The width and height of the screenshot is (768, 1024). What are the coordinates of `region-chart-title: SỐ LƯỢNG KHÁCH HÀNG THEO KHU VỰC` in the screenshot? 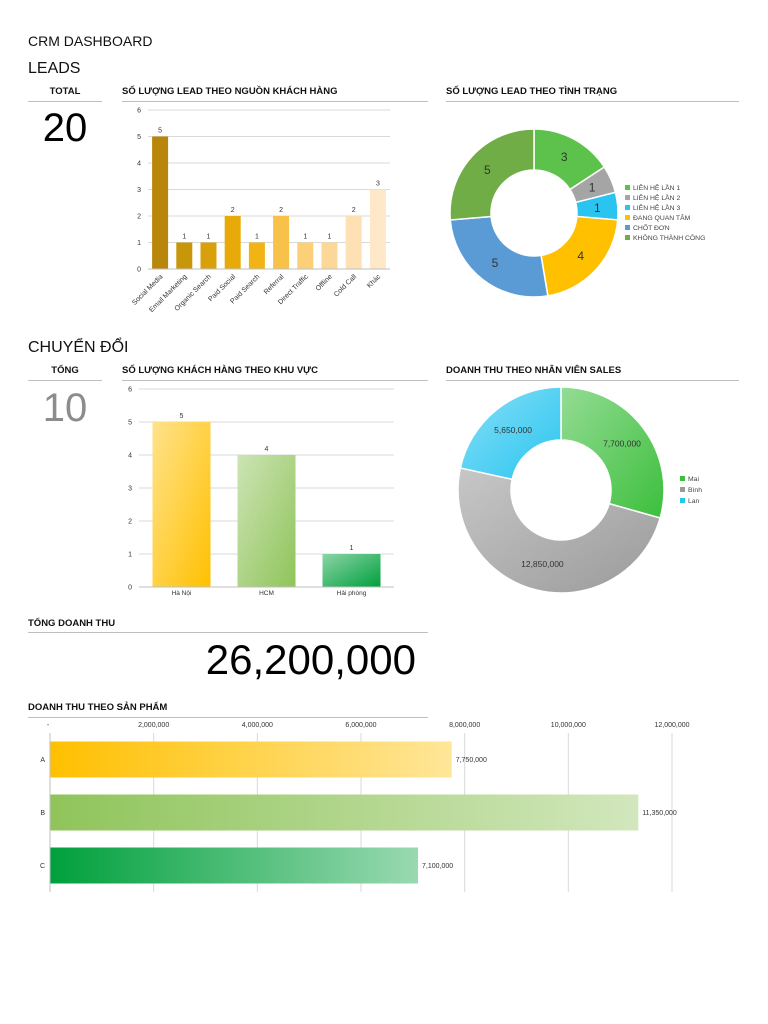 It's located at (220, 370).